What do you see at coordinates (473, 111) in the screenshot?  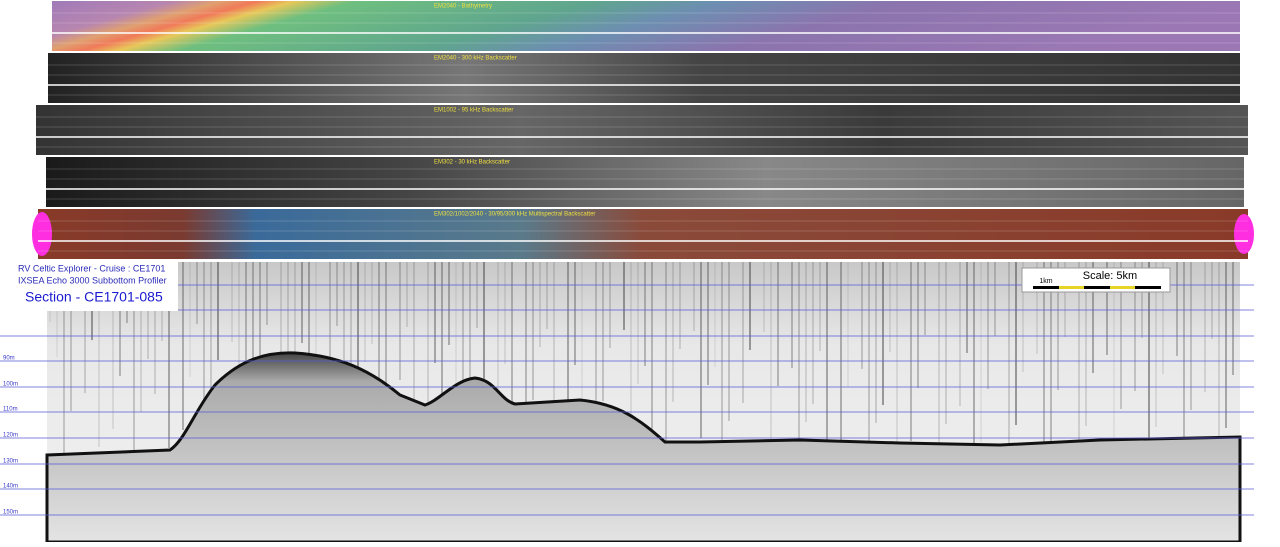 I see `panel-label: EM1002 - 95 kHz Backscatter` at bounding box center [473, 111].